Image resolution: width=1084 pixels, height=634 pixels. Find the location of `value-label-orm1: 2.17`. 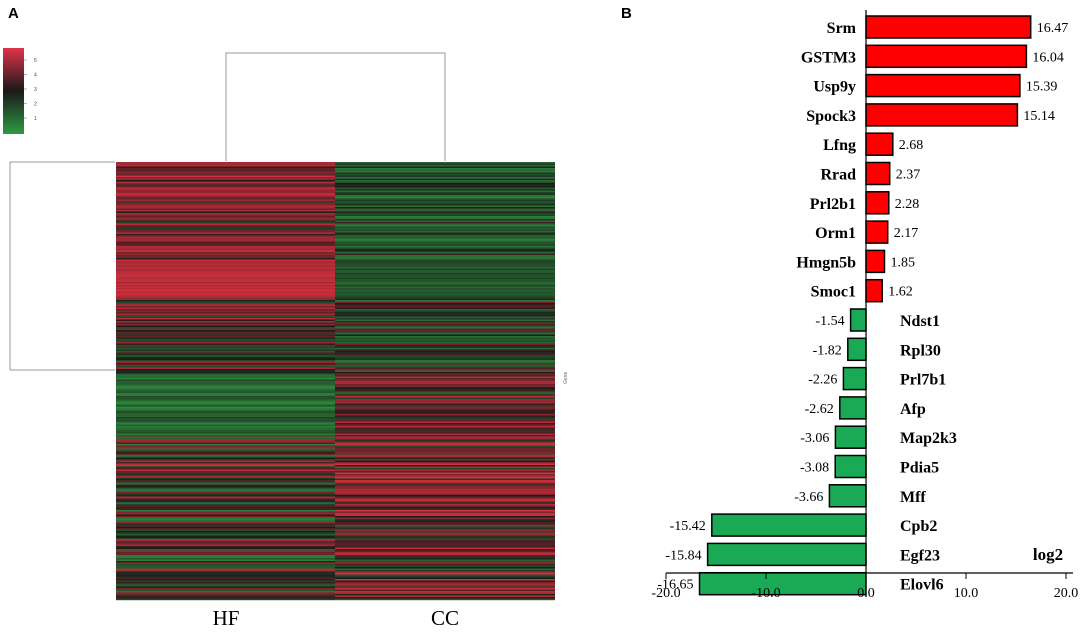

value-label-orm1: 2.17 is located at coordinates (906, 233).